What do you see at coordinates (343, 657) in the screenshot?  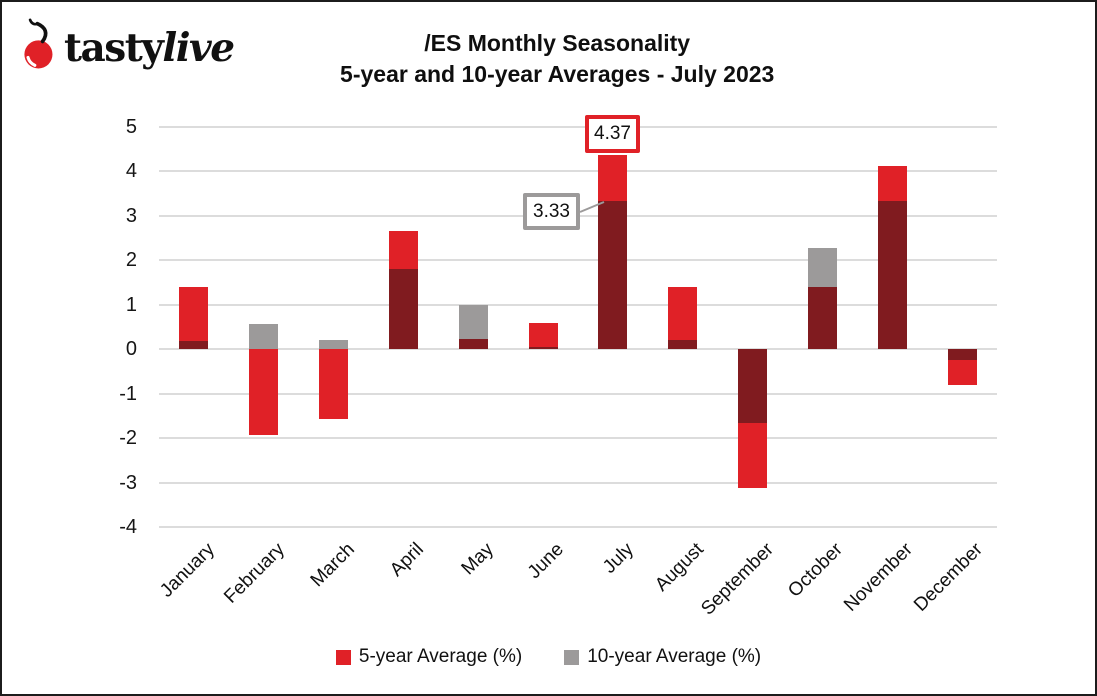 I see `legend-swatch-5-year` at bounding box center [343, 657].